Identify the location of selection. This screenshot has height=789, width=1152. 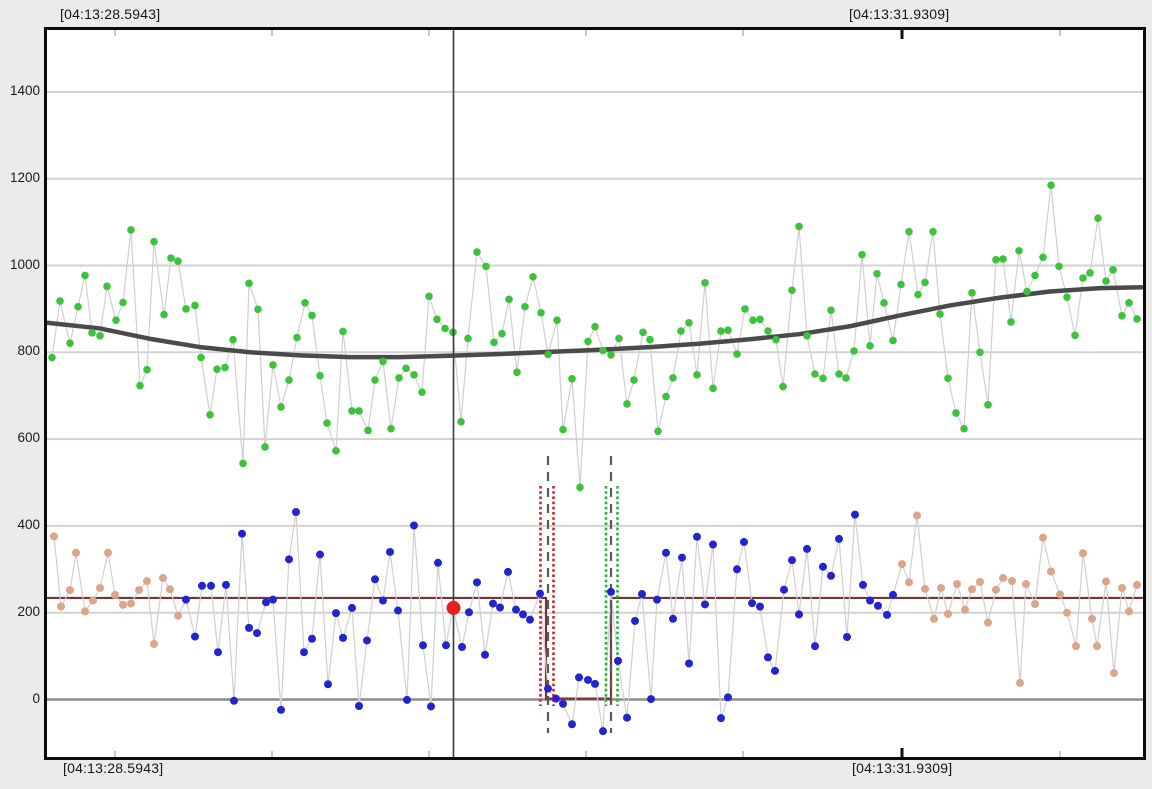
(453, 607).